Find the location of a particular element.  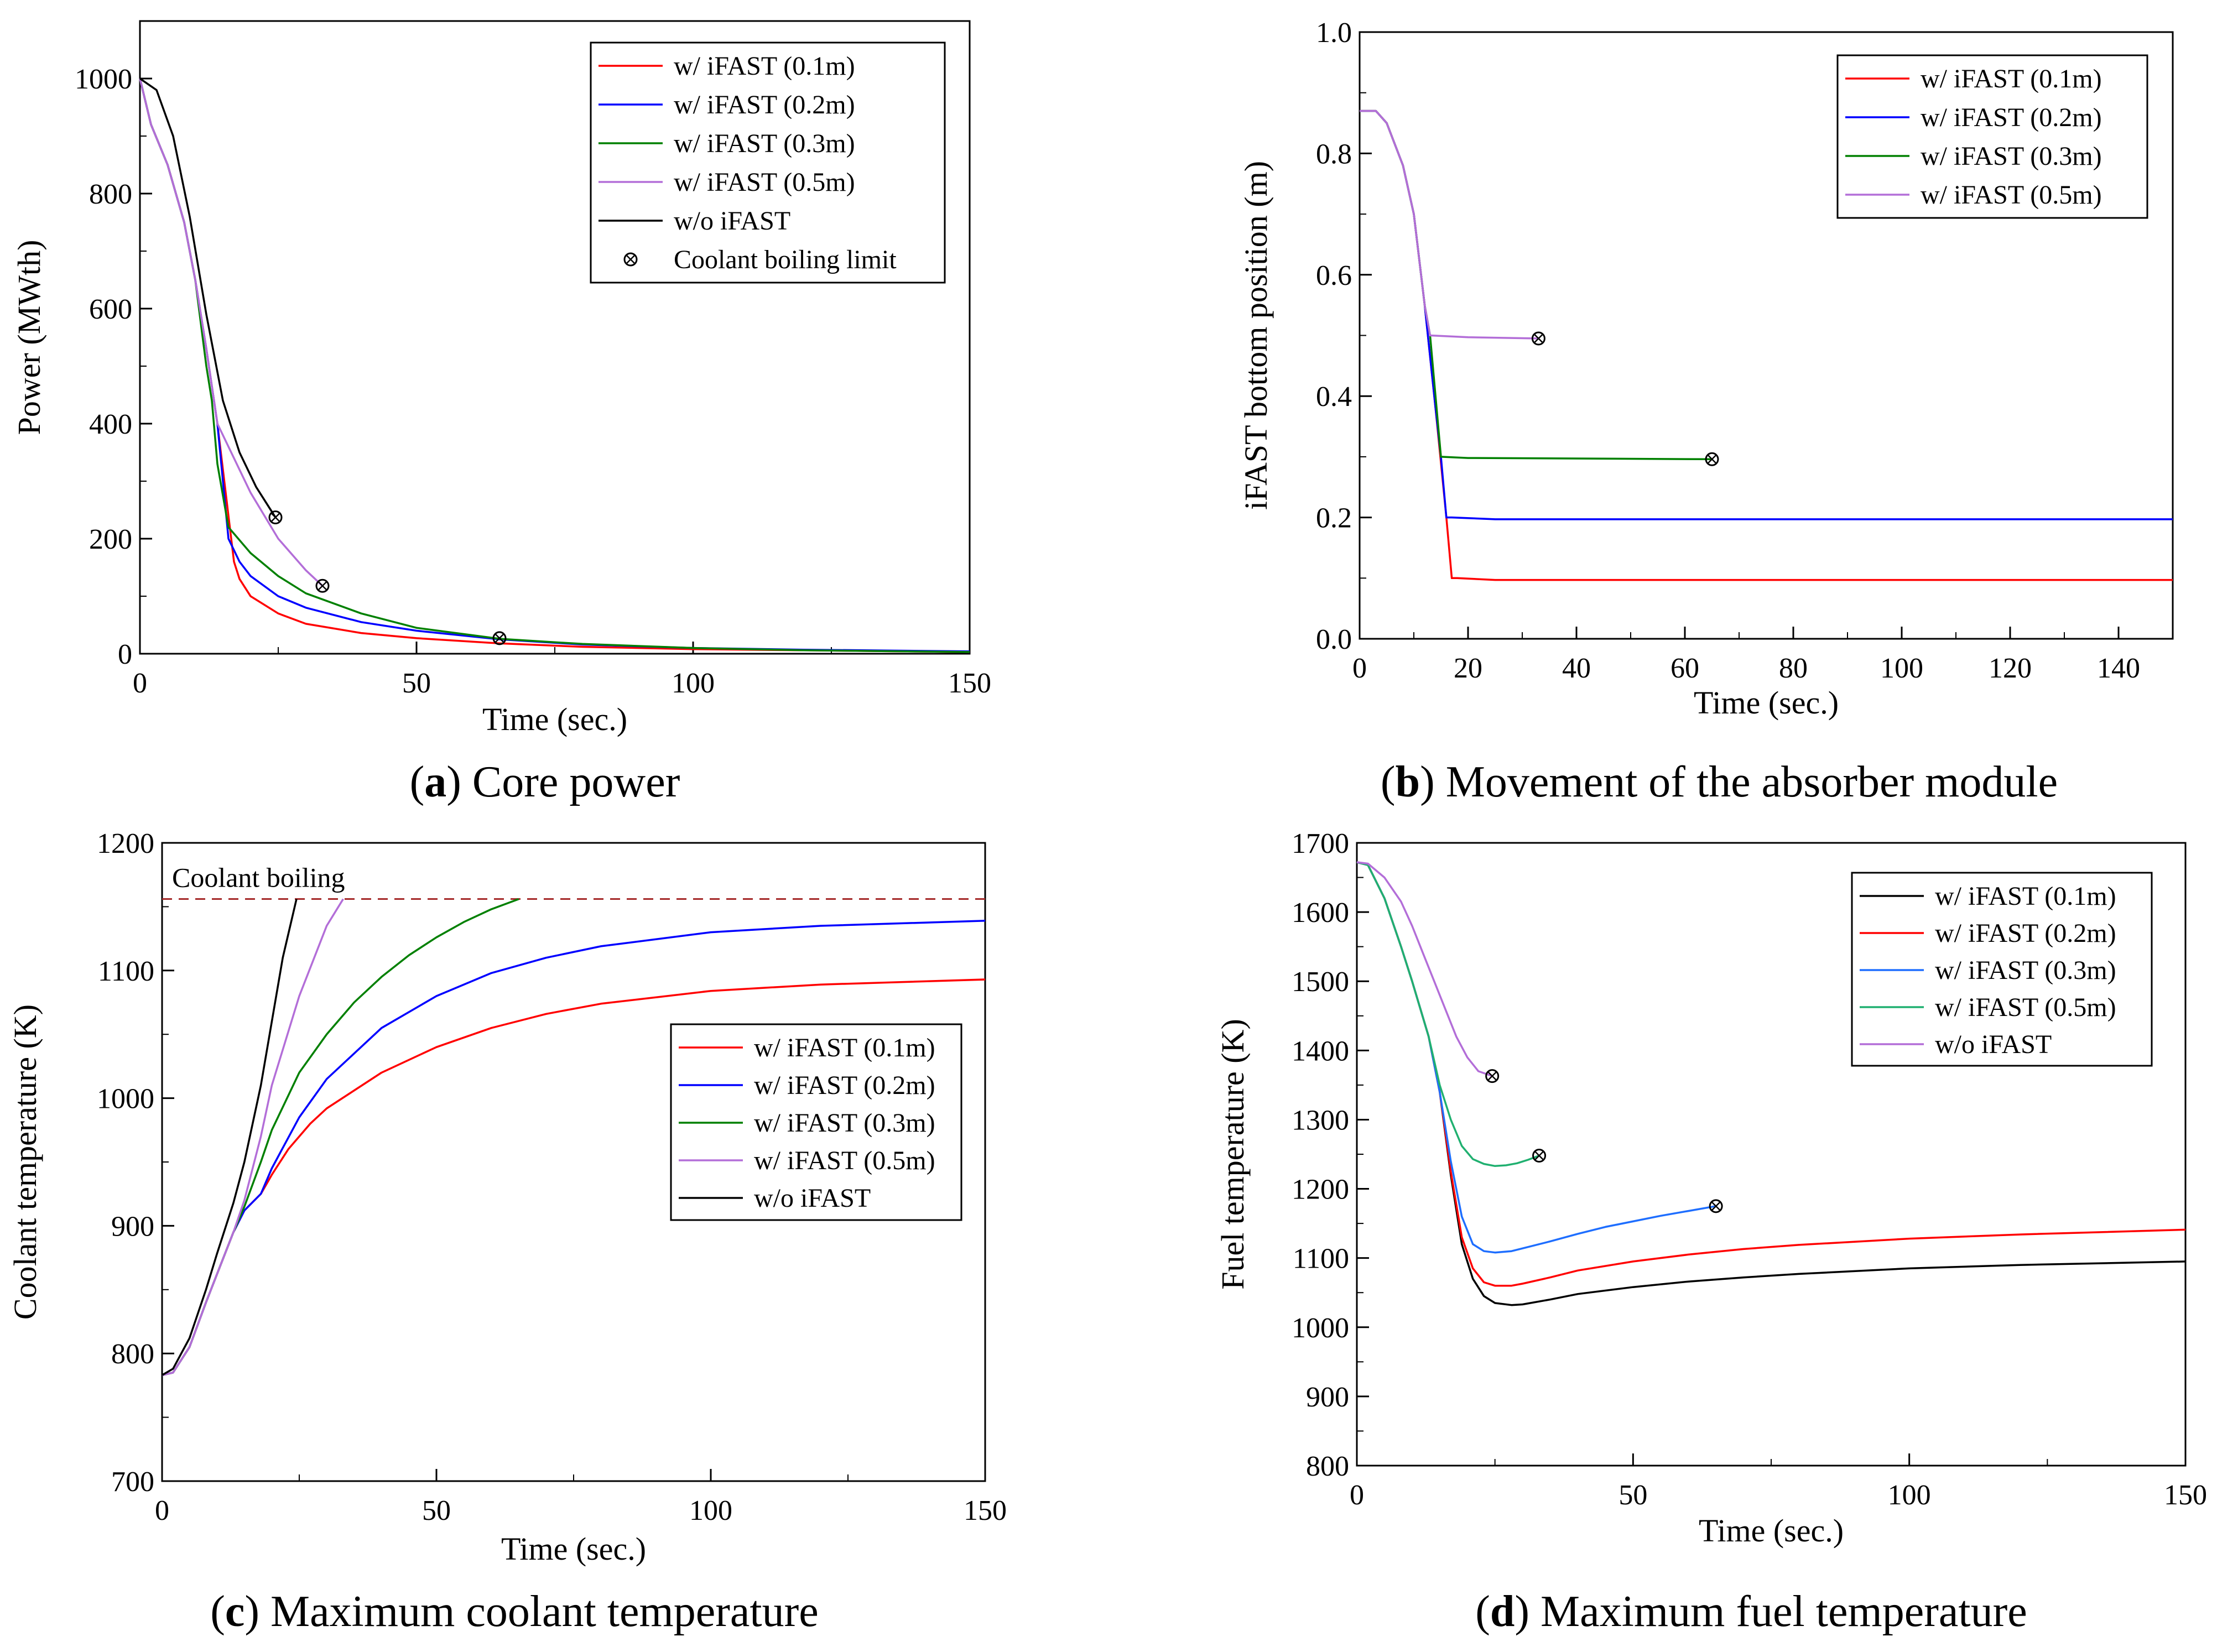

y-axis-label: iFAST bottom position (m) is located at coordinates (1256, 335).